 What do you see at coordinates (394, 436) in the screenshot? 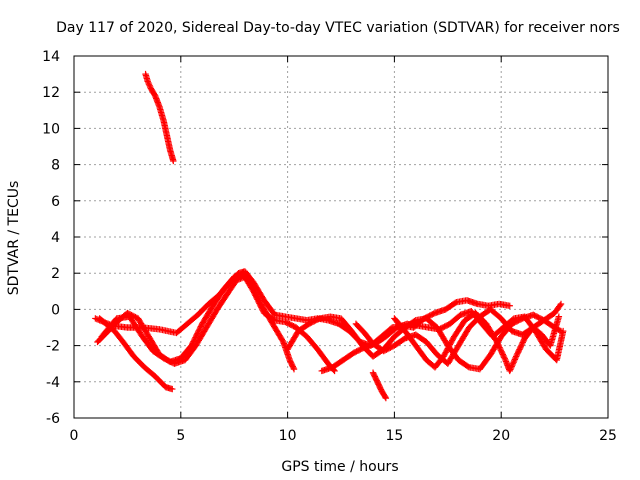
I see `x-tick-label: 15` at bounding box center [394, 436].